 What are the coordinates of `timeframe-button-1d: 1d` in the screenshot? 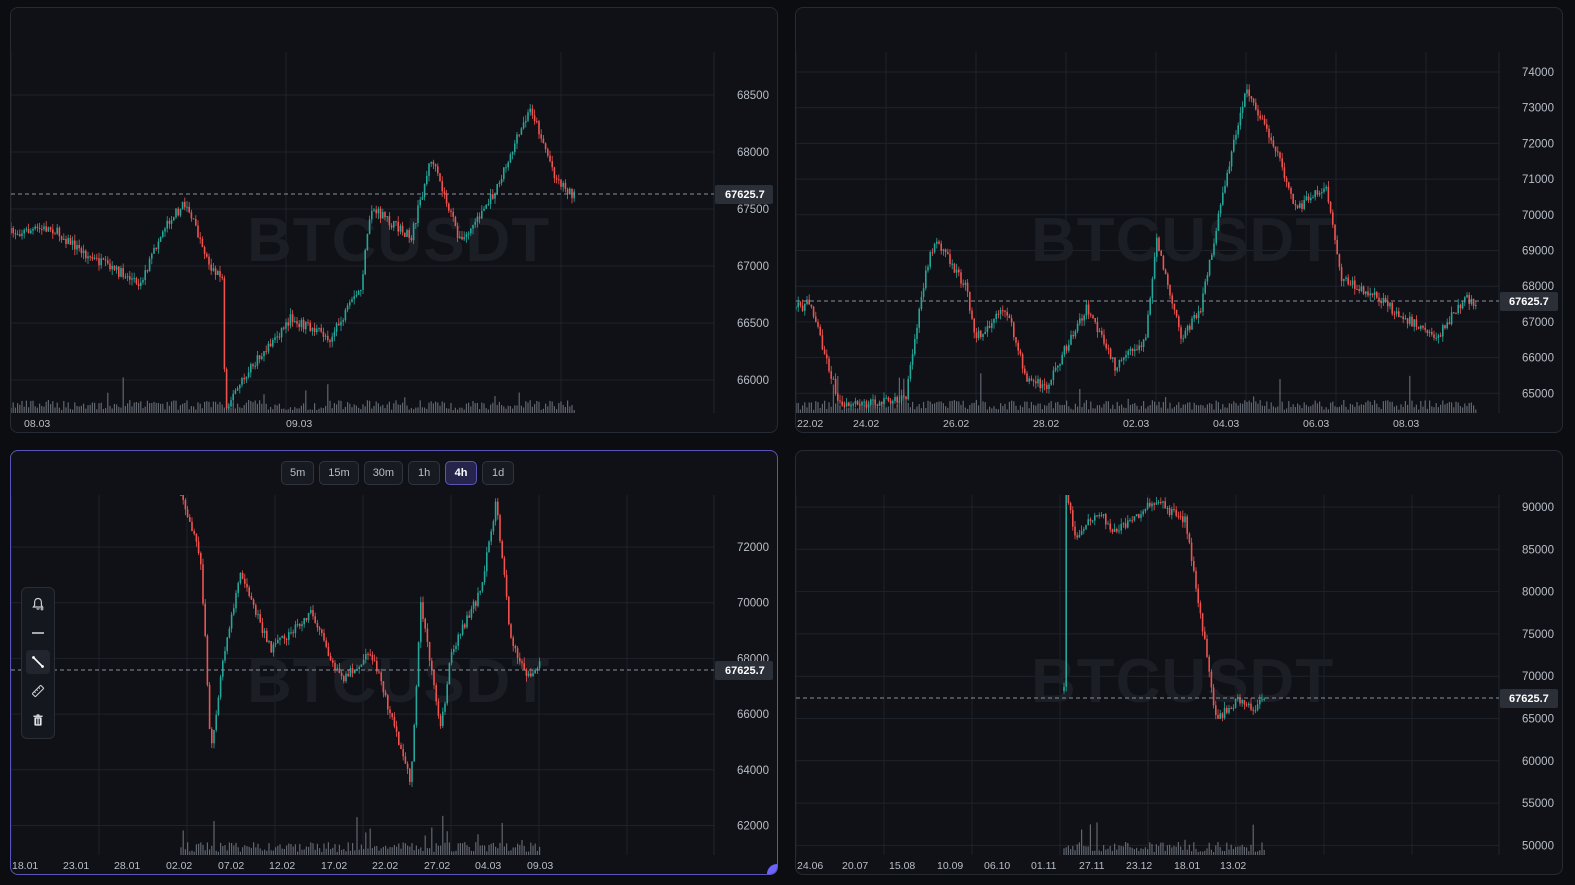 It's located at (498, 473).